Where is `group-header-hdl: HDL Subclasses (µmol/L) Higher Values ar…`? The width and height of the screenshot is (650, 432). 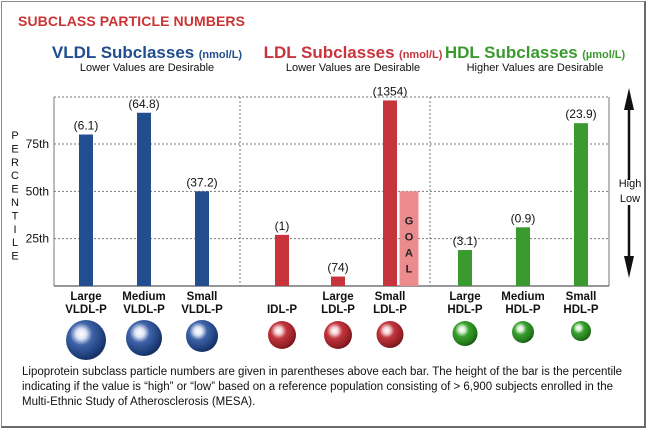
group-header-hdl: HDL Subclasses (µmol/L) Higher Values ar… is located at coordinates (535, 58).